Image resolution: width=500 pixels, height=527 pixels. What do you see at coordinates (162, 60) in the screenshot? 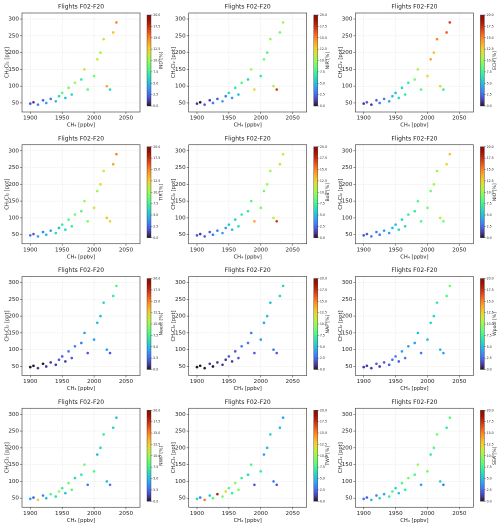
I see `colorbar-label: IND [%]` at bounding box center [162, 60].